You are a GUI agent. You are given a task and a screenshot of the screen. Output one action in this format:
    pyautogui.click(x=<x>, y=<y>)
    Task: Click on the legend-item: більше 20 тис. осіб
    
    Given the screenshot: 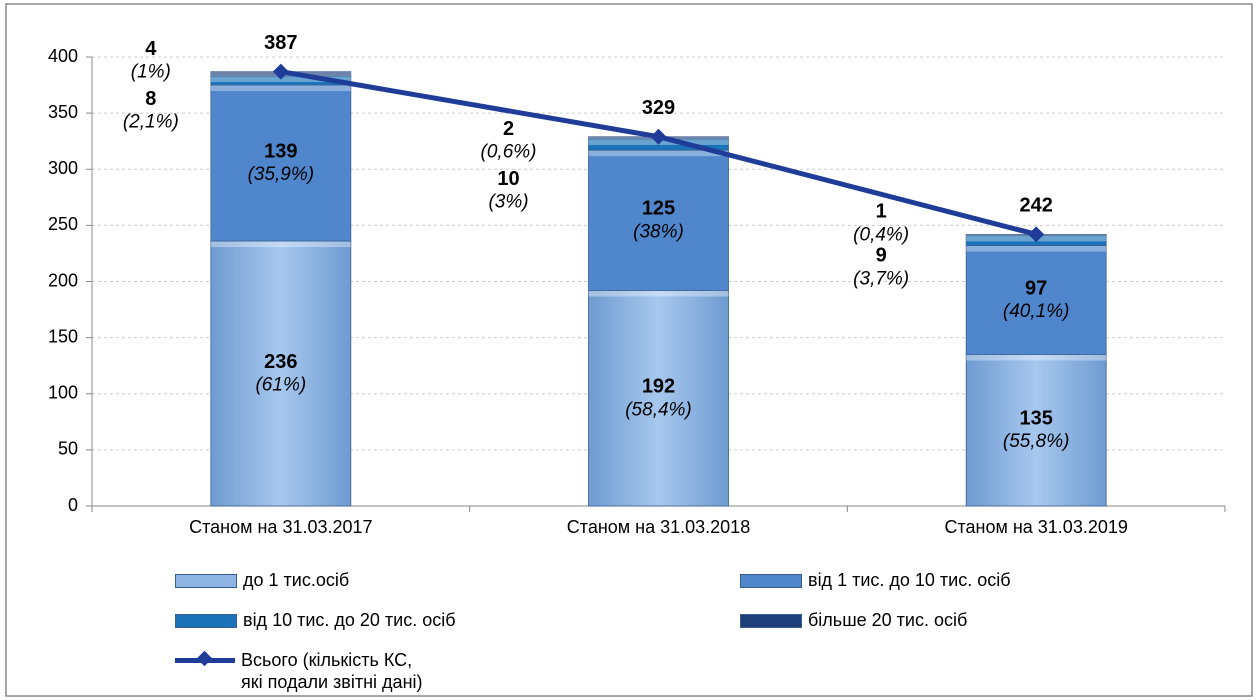 What is the action you would take?
    pyautogui.click(x=853, y=620)
    